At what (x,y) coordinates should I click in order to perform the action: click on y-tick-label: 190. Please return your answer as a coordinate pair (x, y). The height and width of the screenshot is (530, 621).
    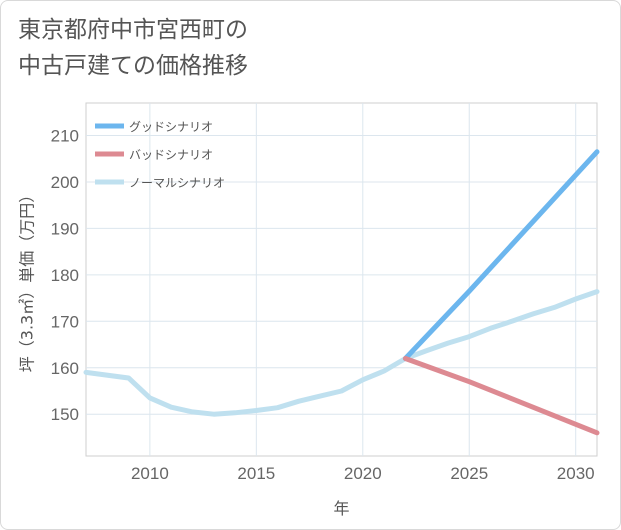
    Looking at the image, I should click on (65, 228).